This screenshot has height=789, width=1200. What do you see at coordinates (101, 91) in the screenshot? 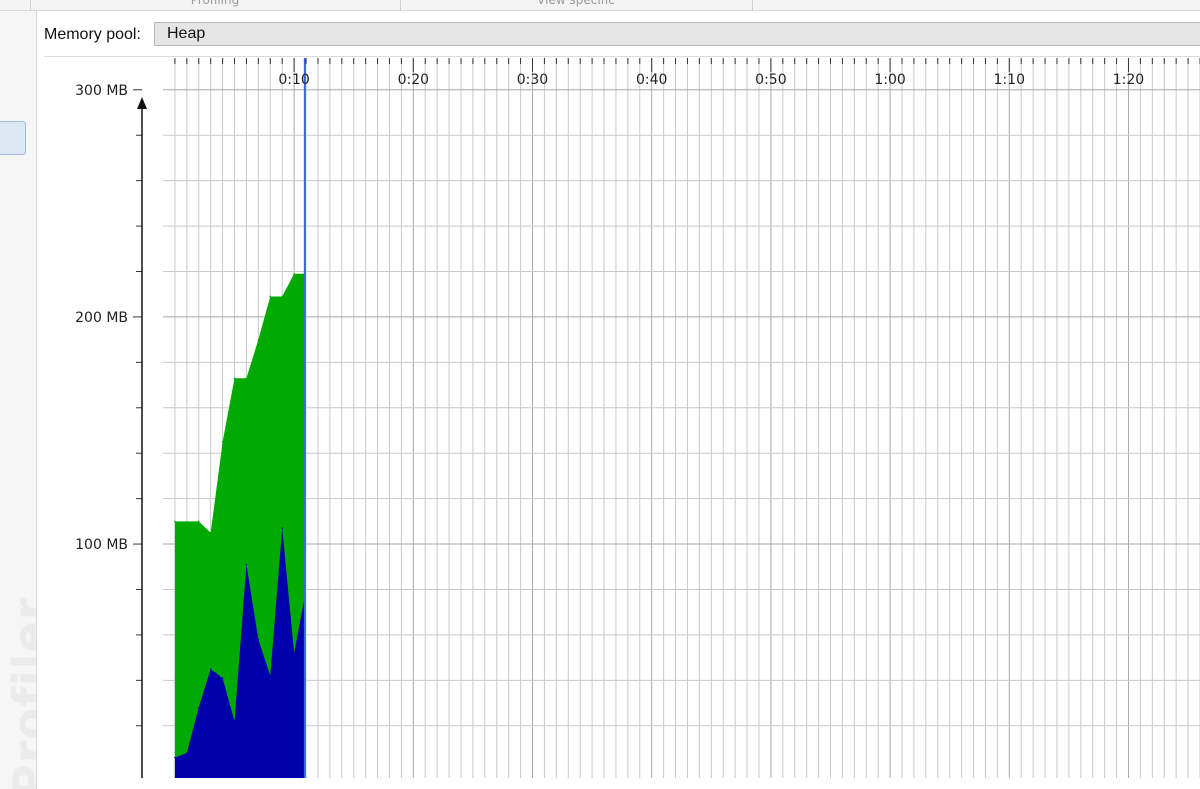
I see `y-tick-label: 300 MB` at bounding box center [101, 91].